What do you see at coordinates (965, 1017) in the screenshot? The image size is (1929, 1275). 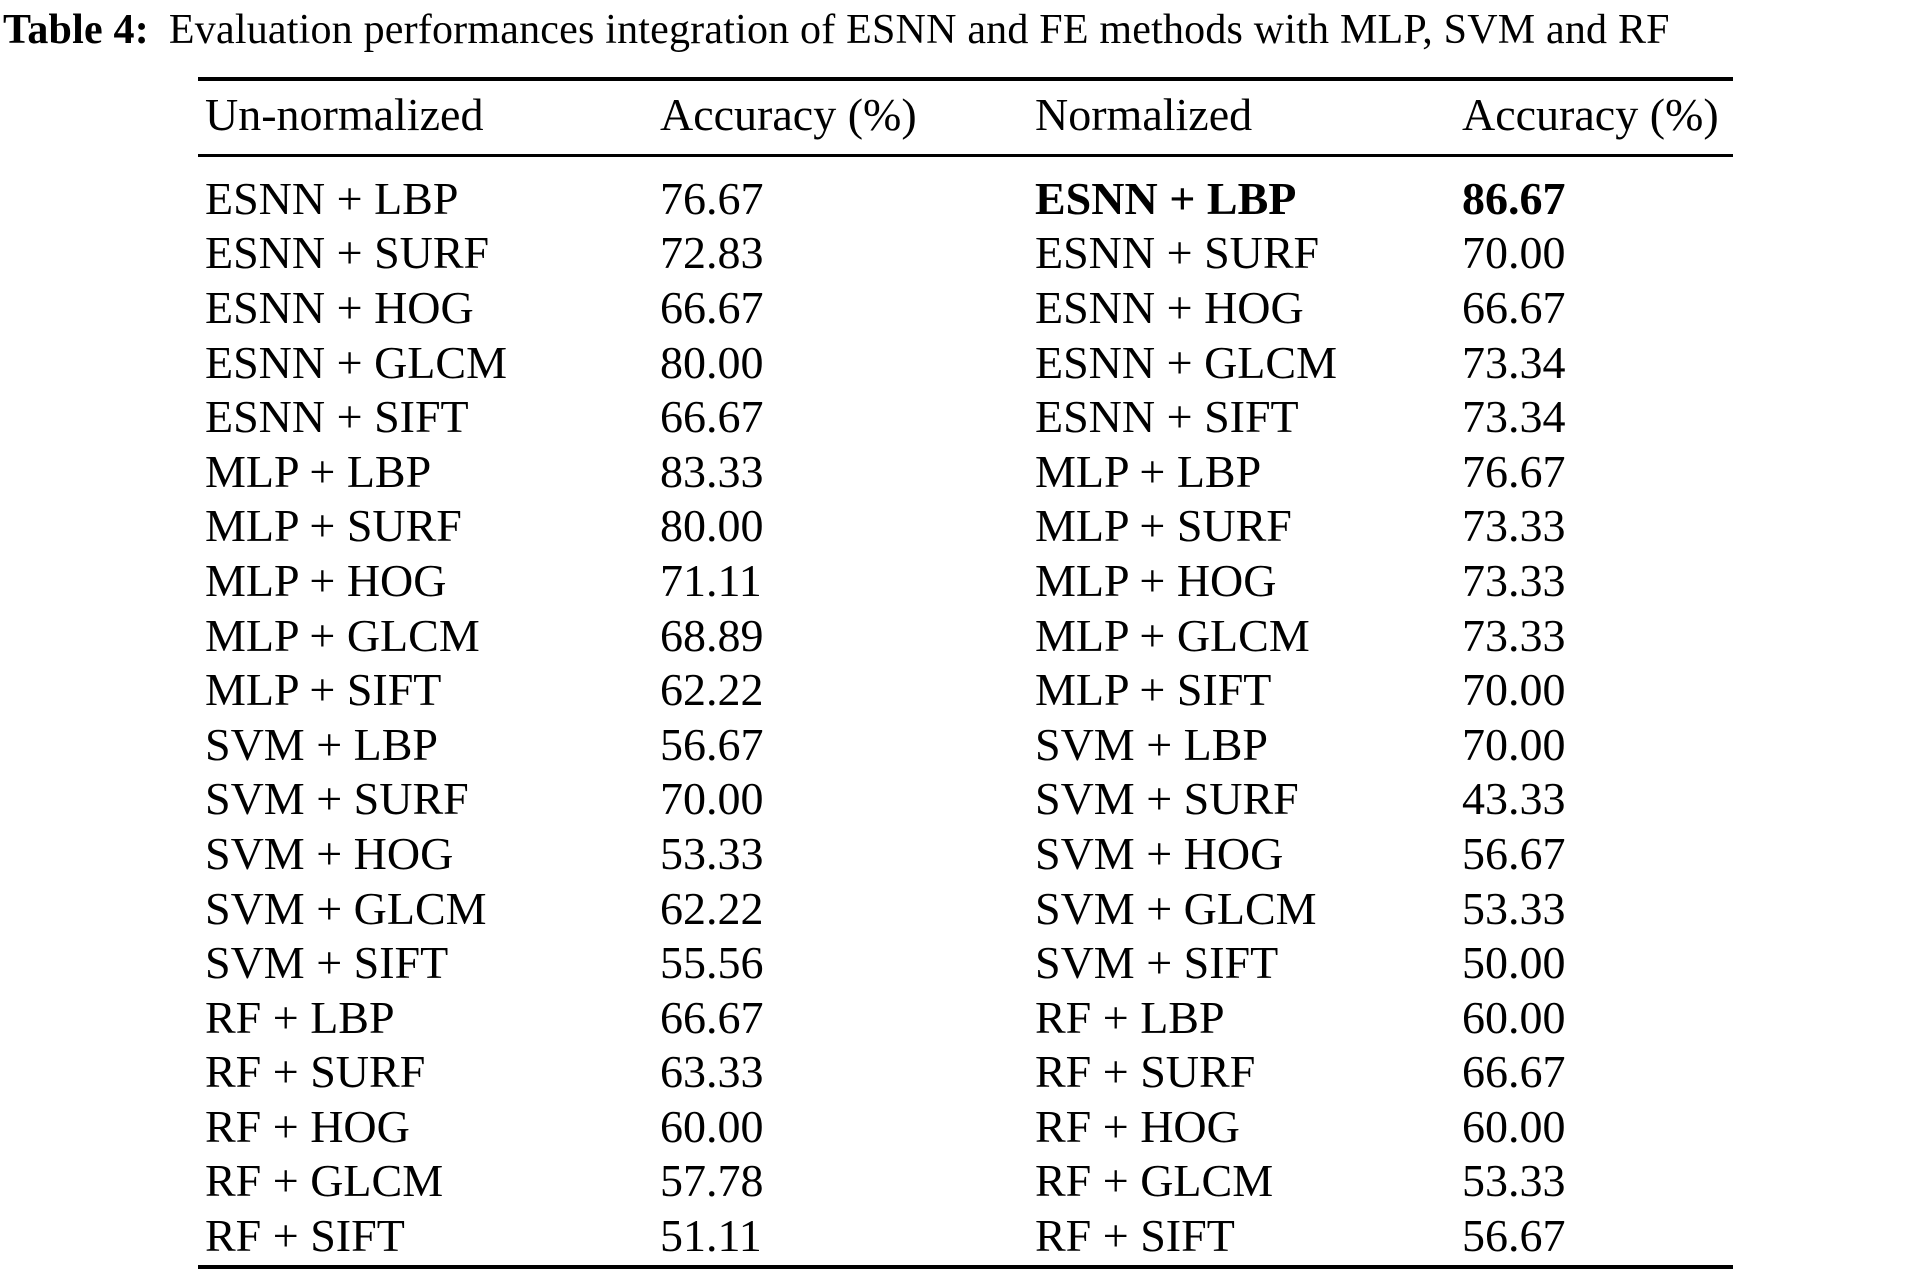 I see `table-row: RF + LBP 66.67 RF + LBP 60.00` at bounding box center [965, 1017].